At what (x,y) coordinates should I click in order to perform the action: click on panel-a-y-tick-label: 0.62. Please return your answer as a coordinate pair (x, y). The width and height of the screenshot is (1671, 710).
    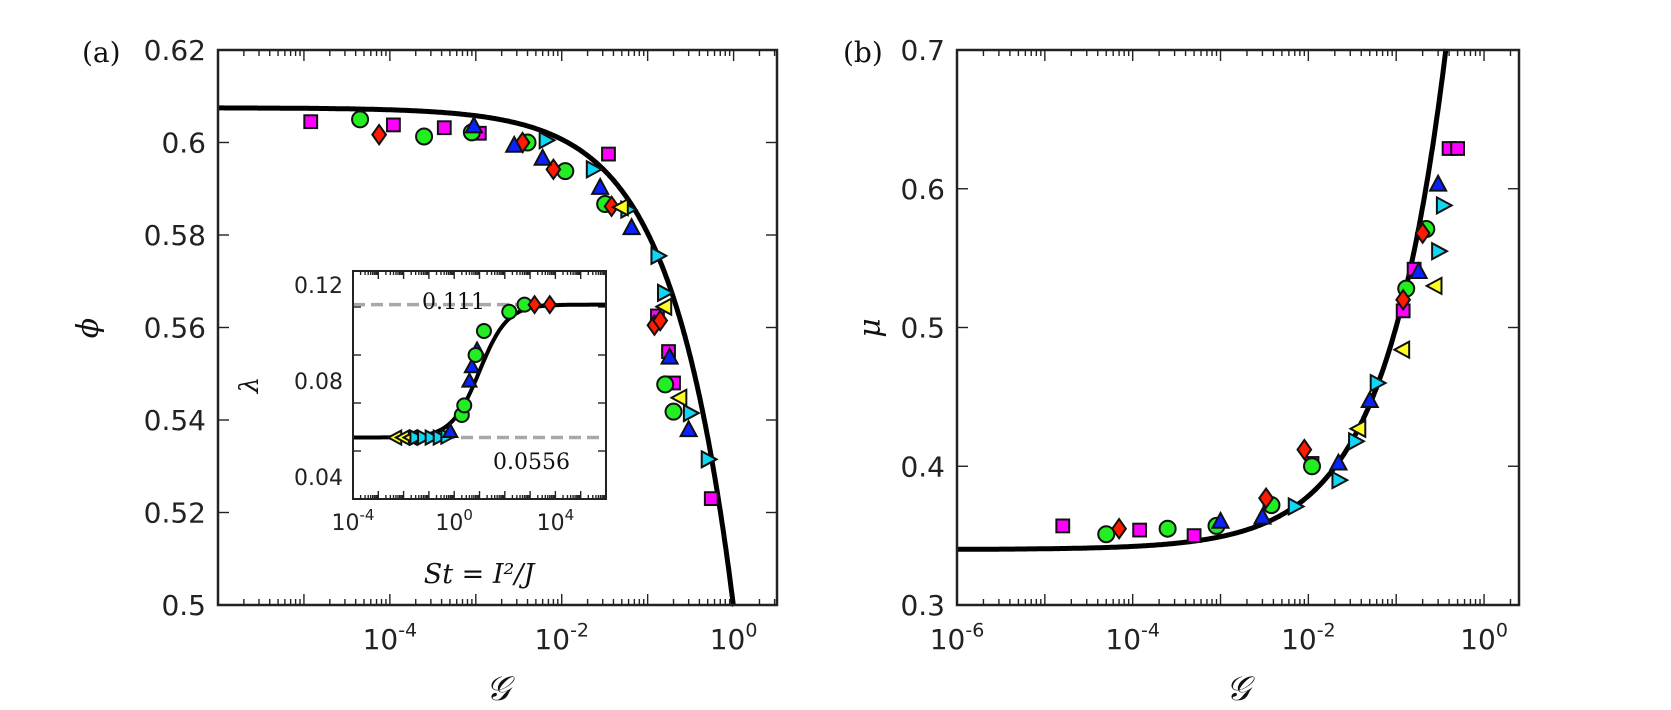
    Looking at the image, I should click on (175, 50).